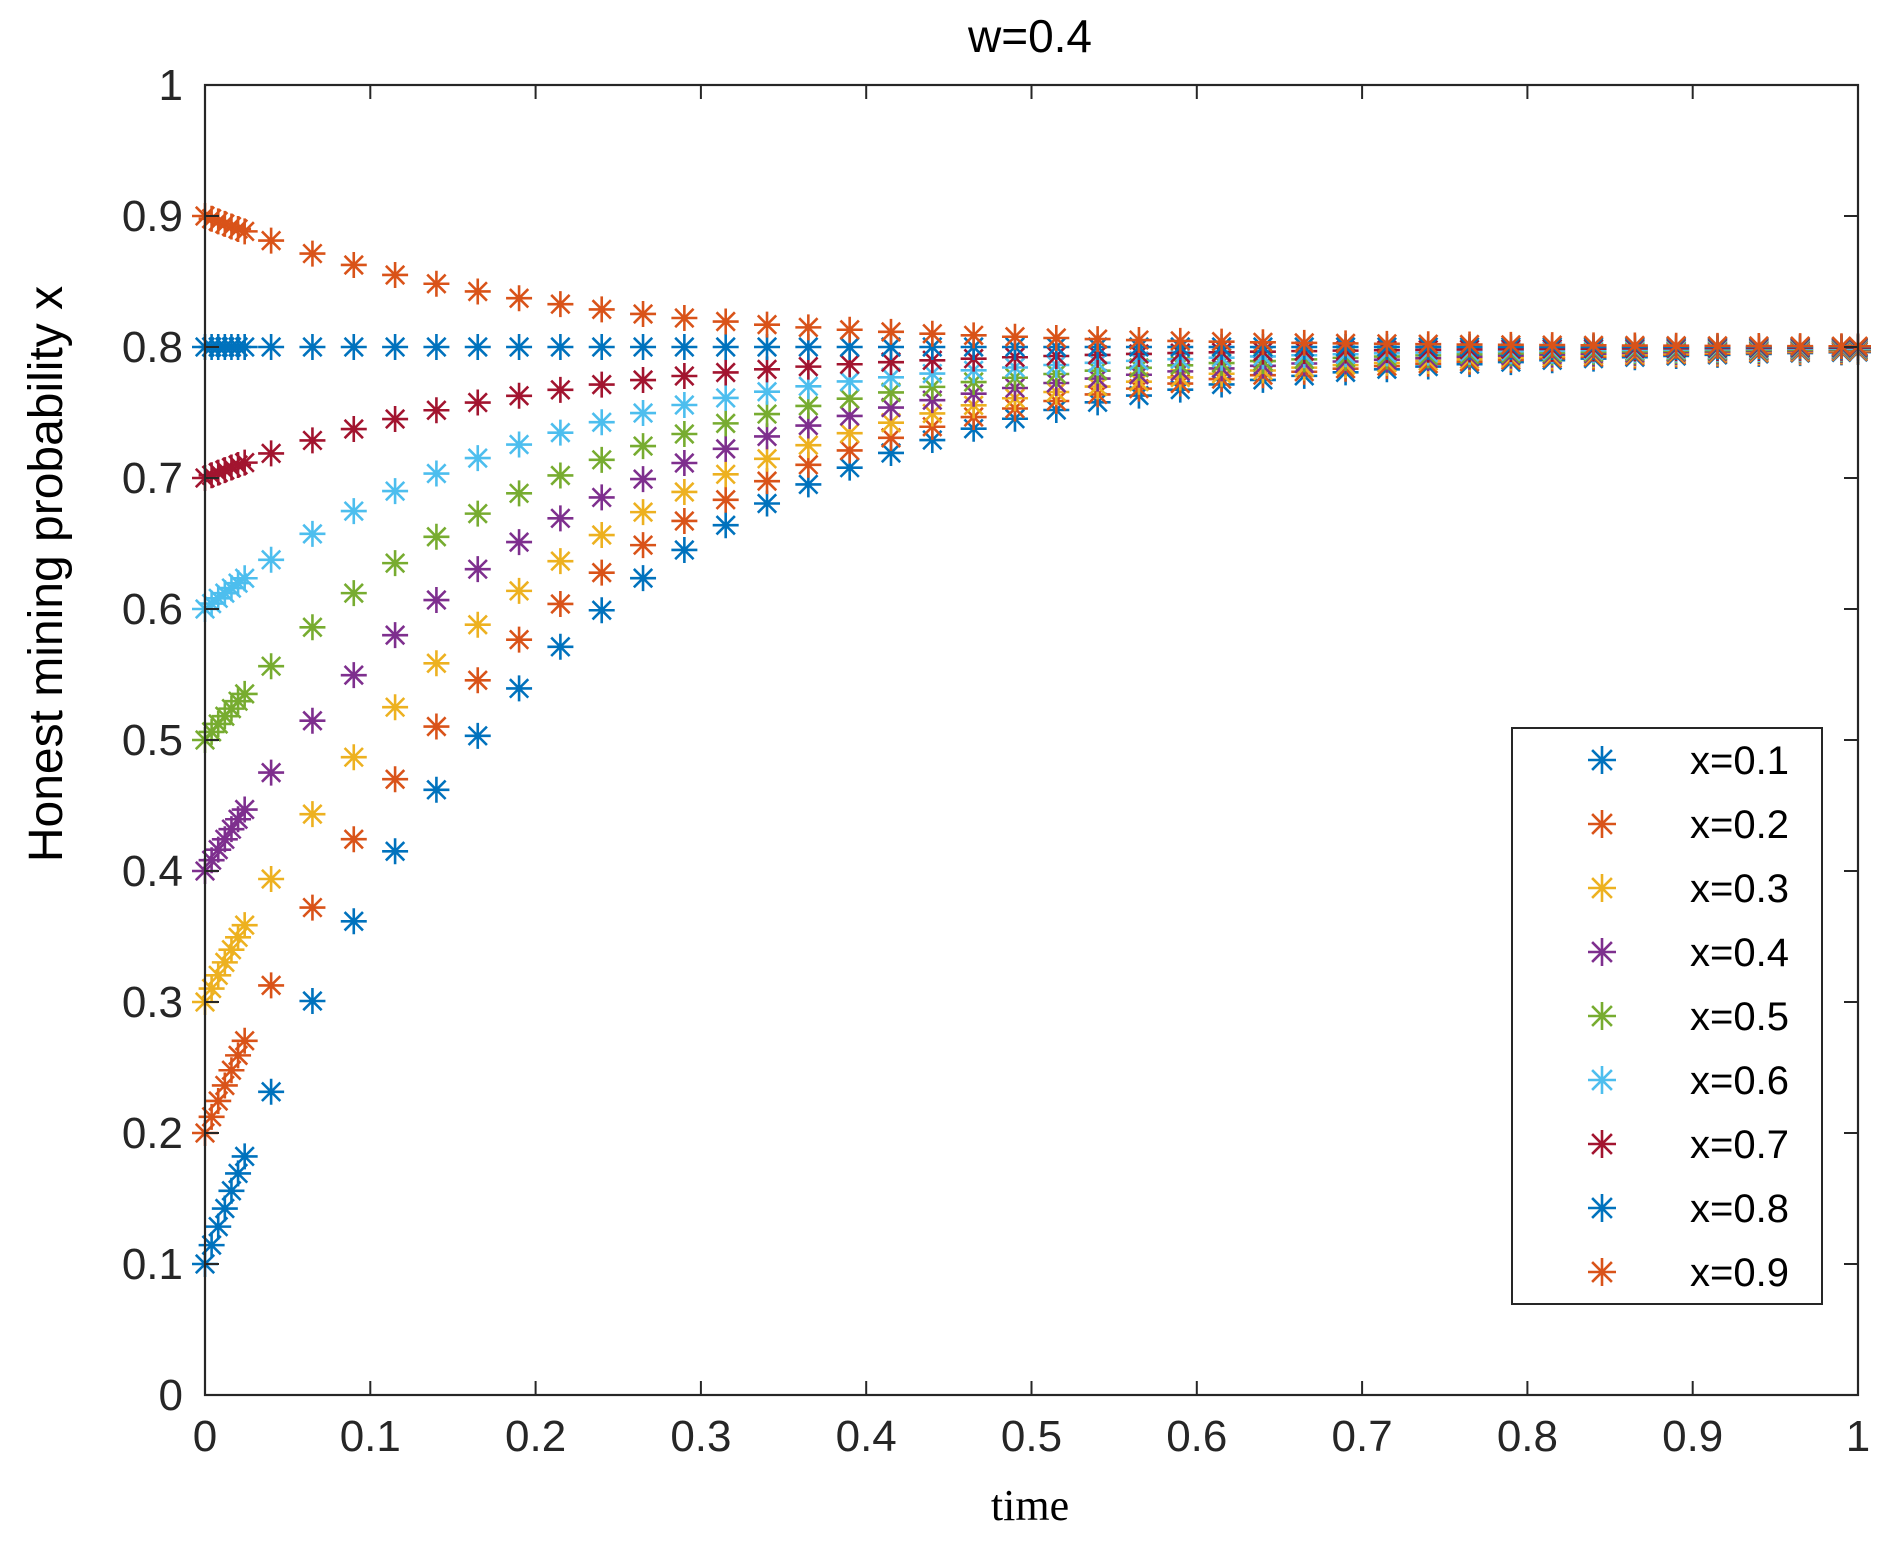 This screenshot has width=1896, height=1553. I want to click on x-tick-label: 0.3, so click(700, 1436).